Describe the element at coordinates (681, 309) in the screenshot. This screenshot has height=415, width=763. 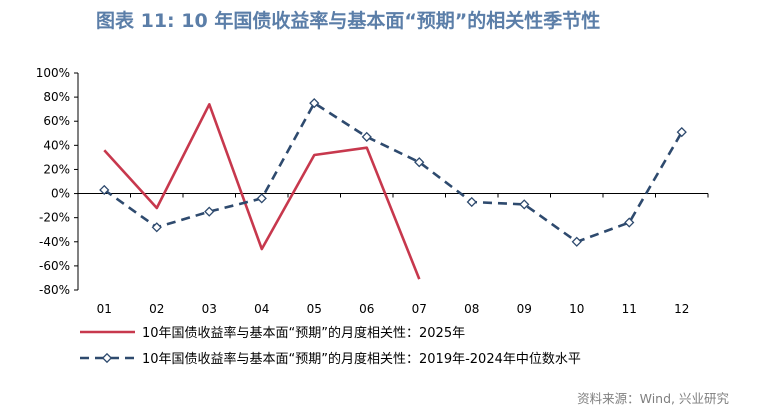
I see `x-tick-label: 12` at that location.